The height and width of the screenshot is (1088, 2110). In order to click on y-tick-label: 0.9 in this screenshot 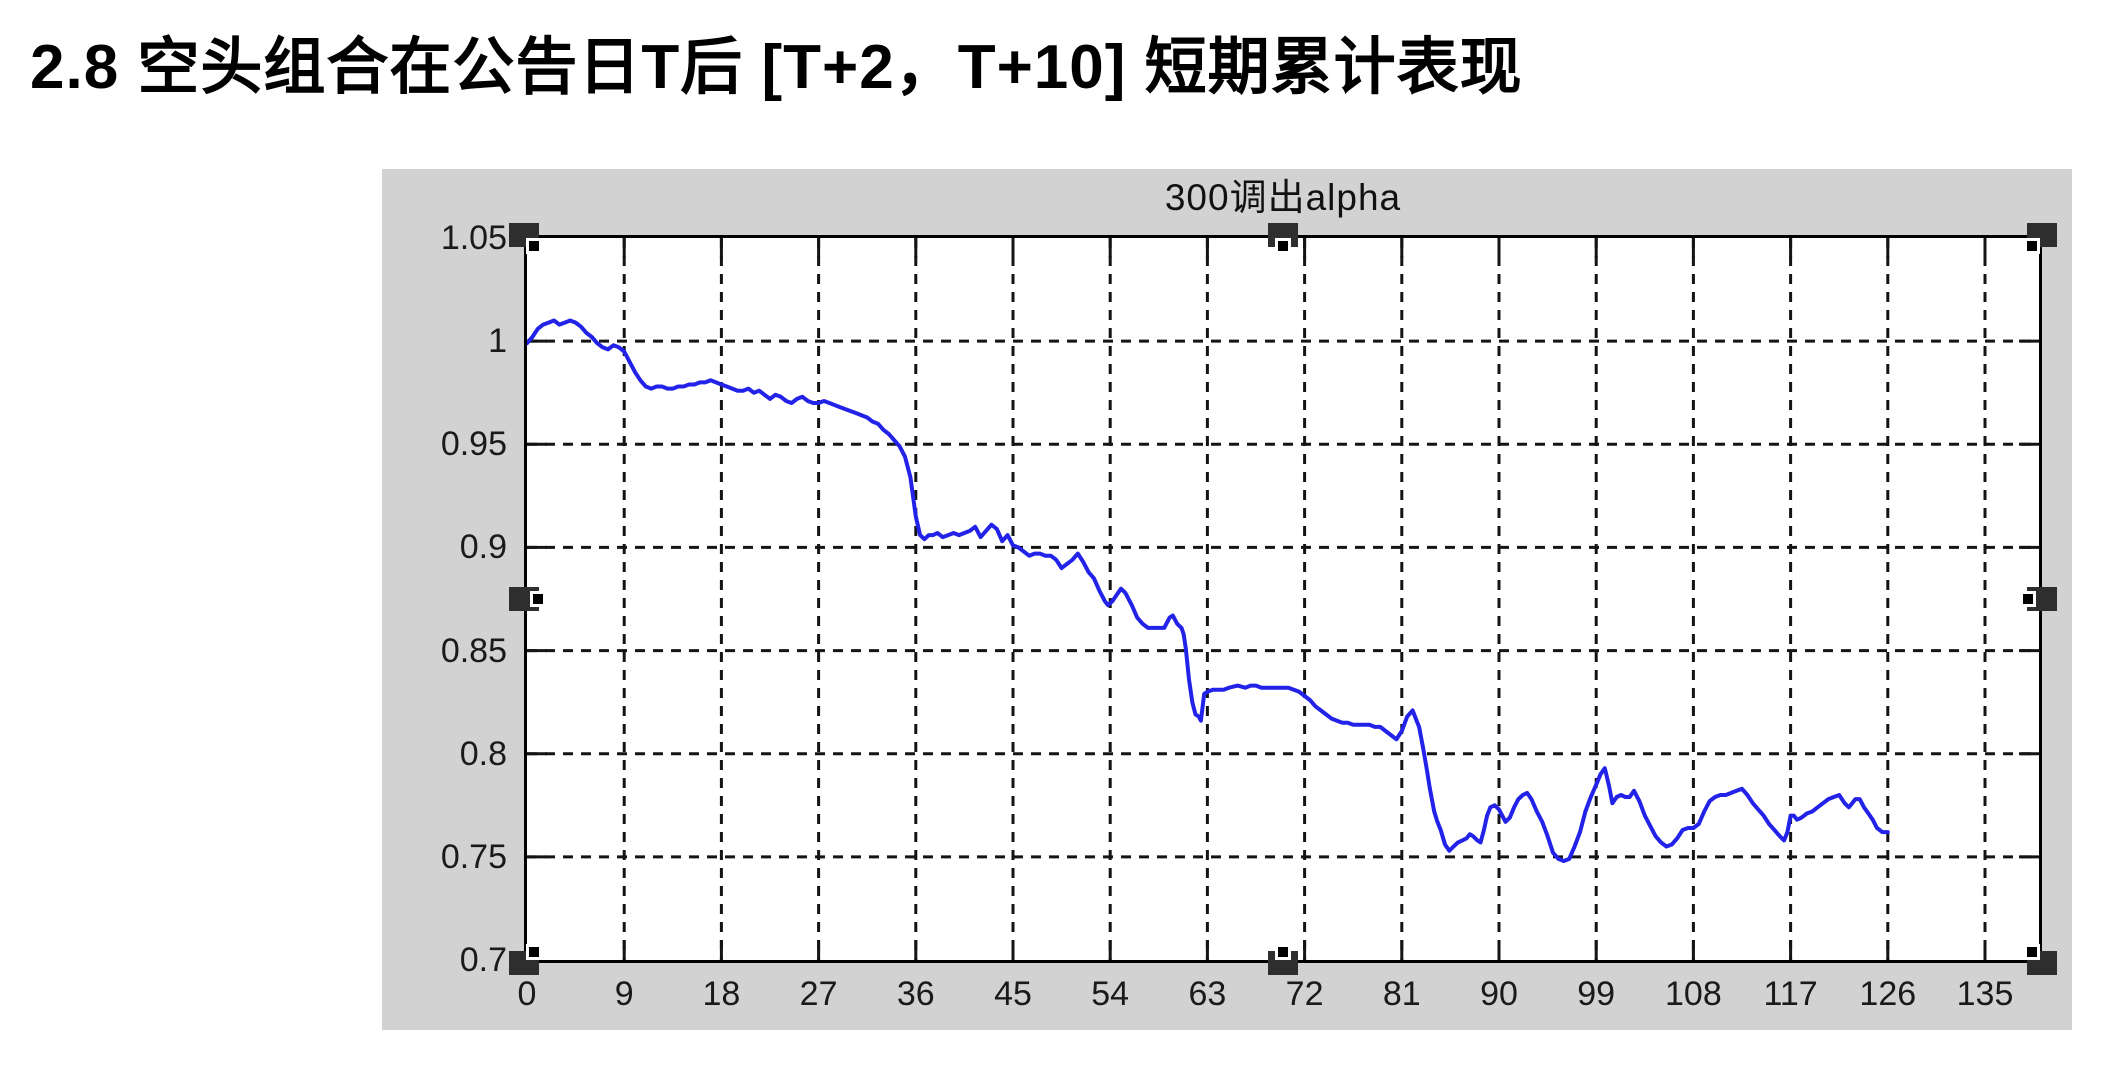, I will do `click(483, 547)`.